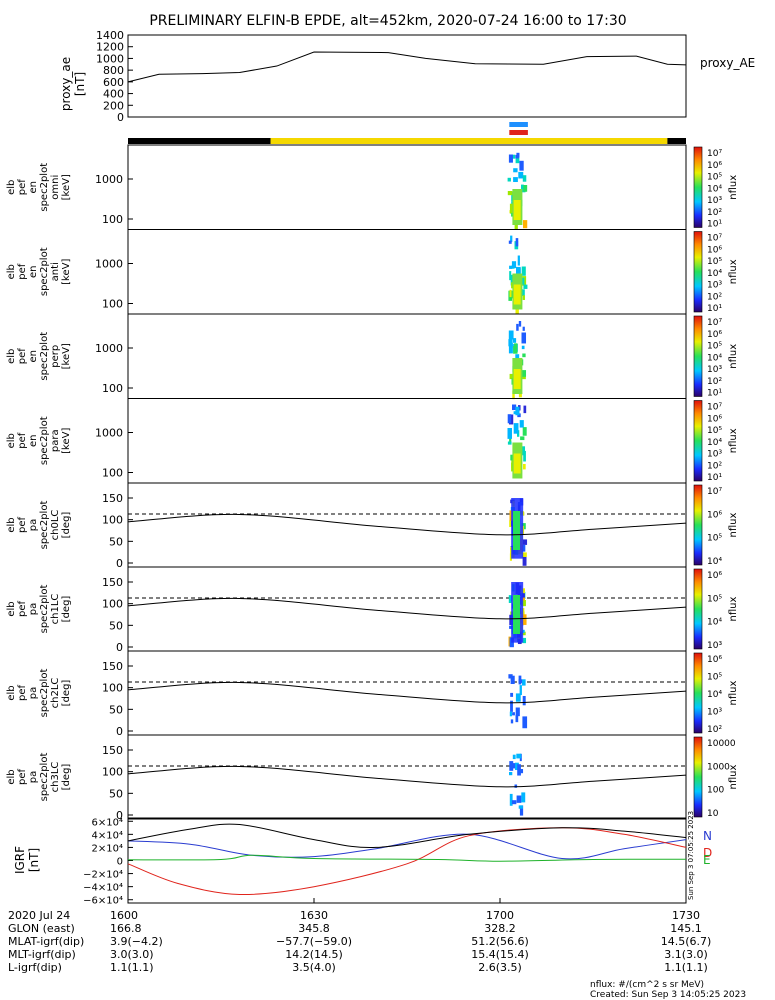 This screenshot has height=1000, width=775. I want to click on igrf-tick-label: 4×10⁴, so click(107, 835).